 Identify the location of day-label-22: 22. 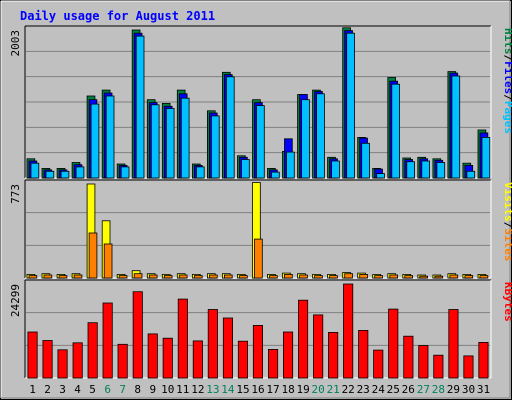
(348, 389).